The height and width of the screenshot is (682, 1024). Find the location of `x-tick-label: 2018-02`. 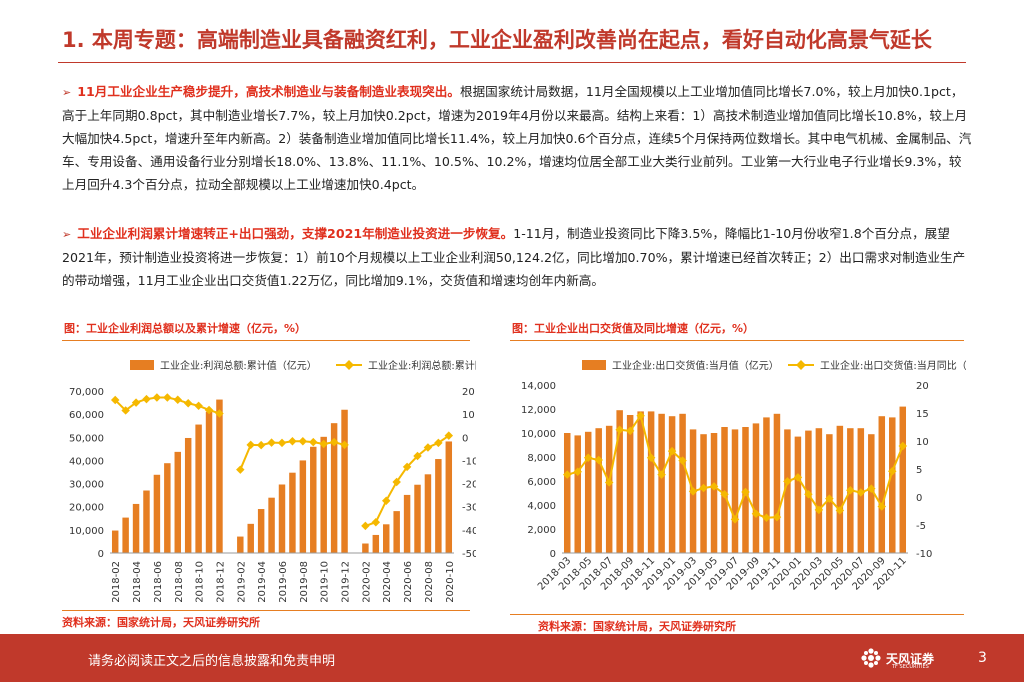

x-tick-label: 2018-02 is located at coordinates (116, 582).